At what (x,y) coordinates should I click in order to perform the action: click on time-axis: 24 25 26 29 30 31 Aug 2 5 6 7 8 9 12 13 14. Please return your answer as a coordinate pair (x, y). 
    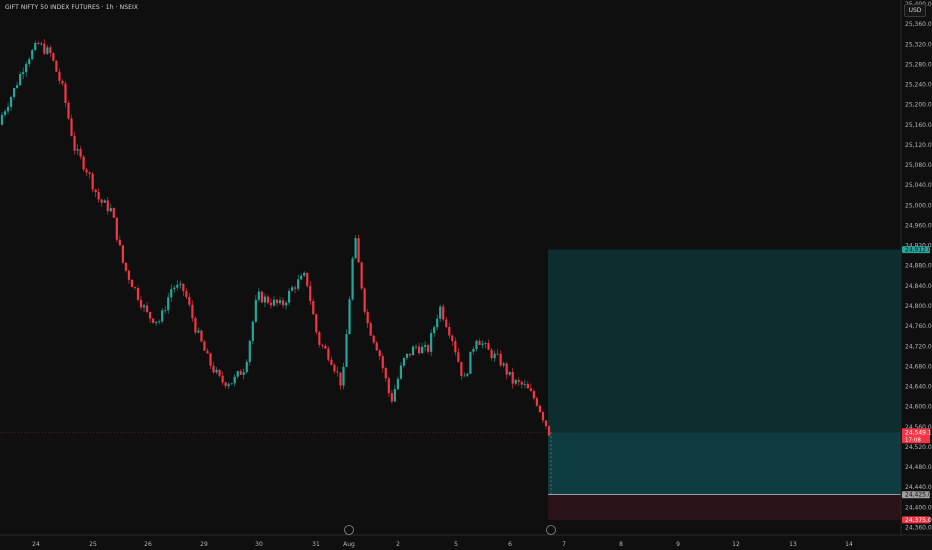
    Looking at the image, I should click on (466, 537).